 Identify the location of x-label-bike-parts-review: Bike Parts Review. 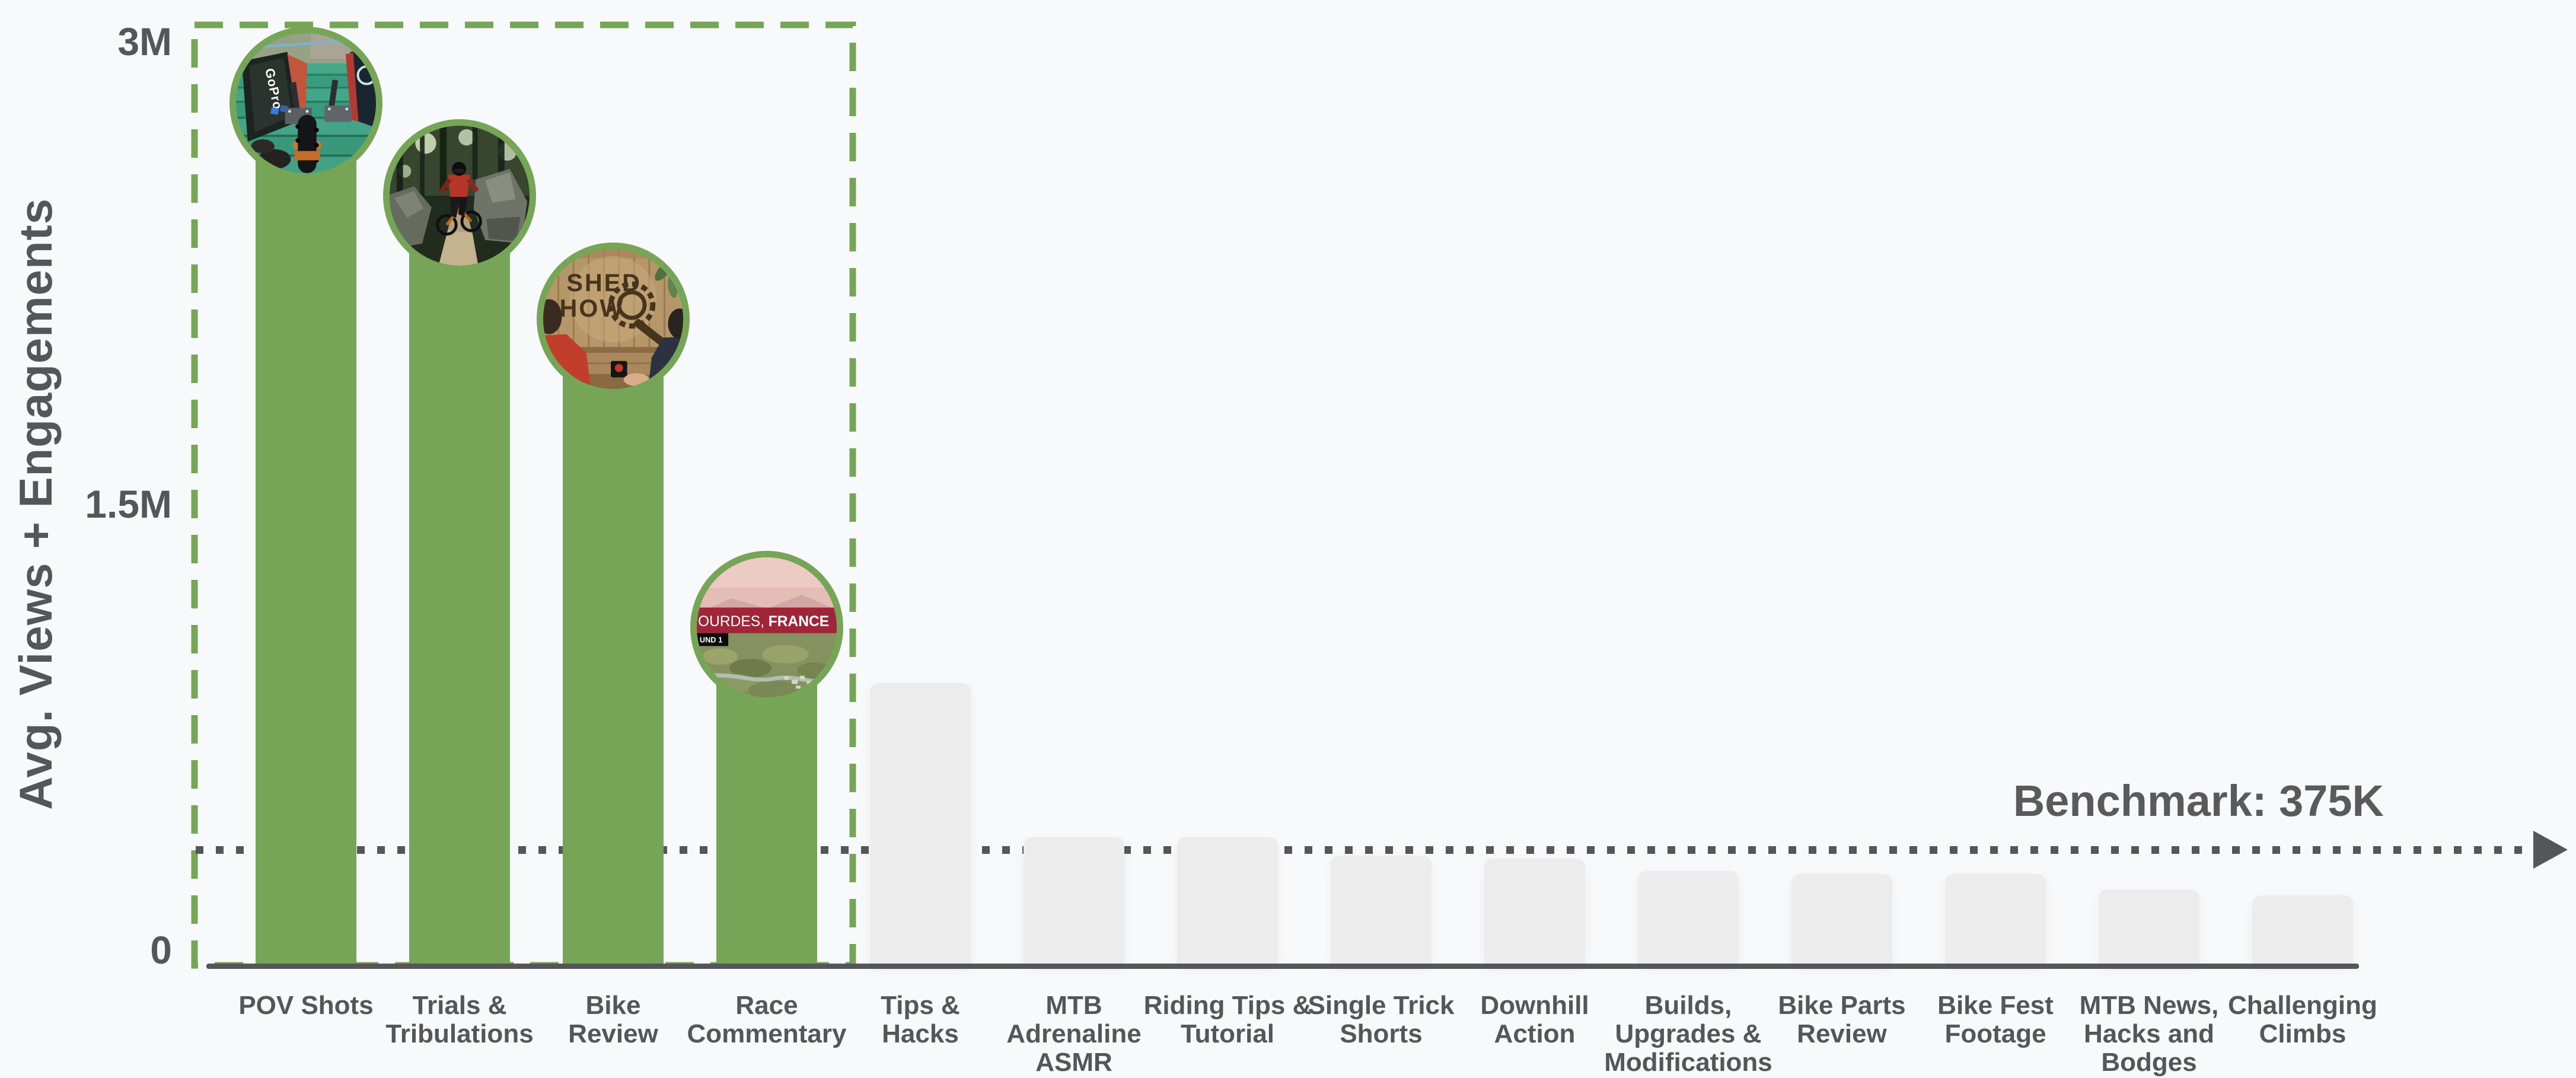
(1842, 1019).